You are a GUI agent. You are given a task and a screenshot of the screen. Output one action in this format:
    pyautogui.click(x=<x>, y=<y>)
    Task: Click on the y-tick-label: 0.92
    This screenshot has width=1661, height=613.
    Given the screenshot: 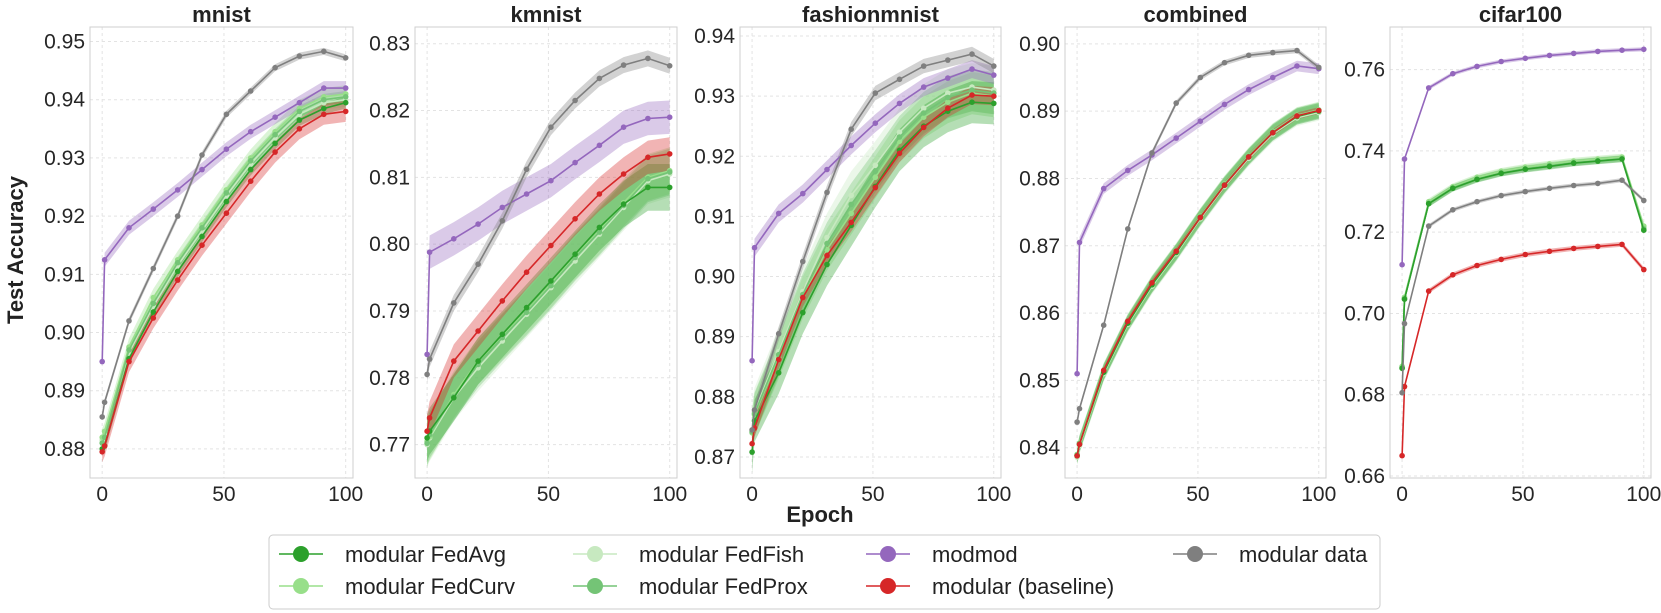 What is the action you would take?
    pyautogui.click(x=714, y=156)
    